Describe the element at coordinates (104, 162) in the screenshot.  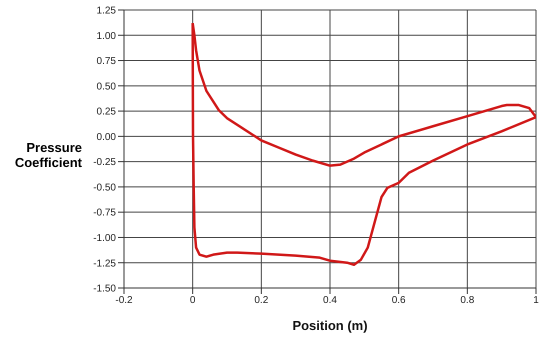
I see `y-tick-label: -0.25` at that location.